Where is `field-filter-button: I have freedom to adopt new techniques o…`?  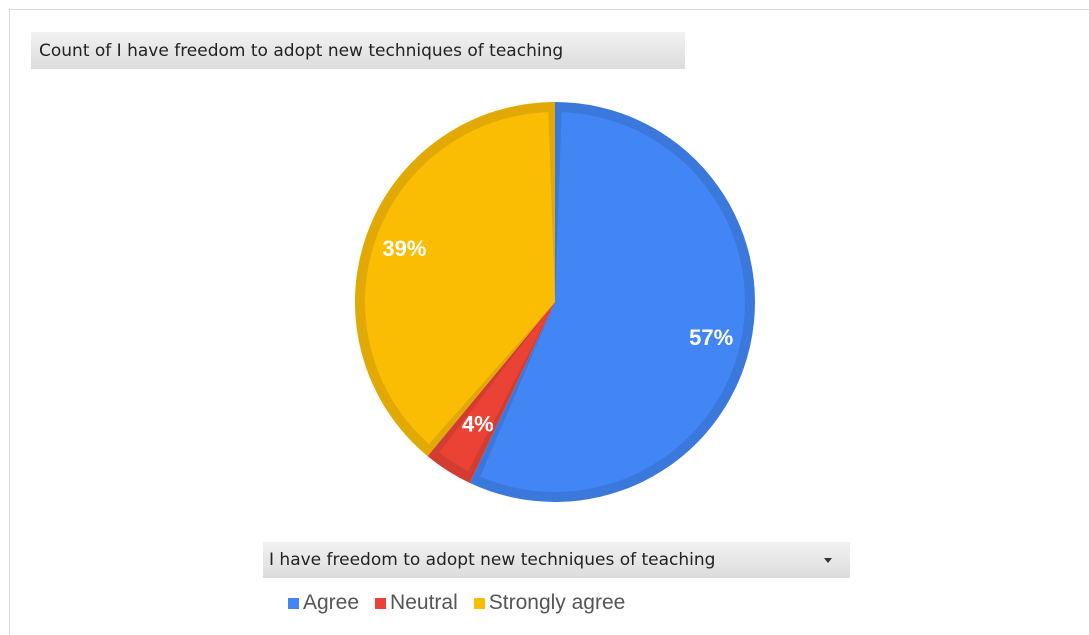
field-filter-button: I have freedom to adopt new techniques o… is located at coordinates (556, 560).